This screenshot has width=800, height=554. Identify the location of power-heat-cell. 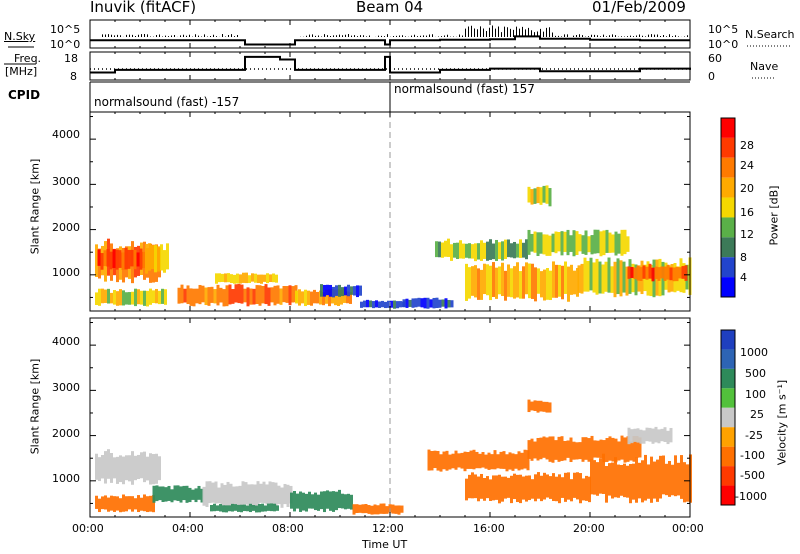
(428, 303).